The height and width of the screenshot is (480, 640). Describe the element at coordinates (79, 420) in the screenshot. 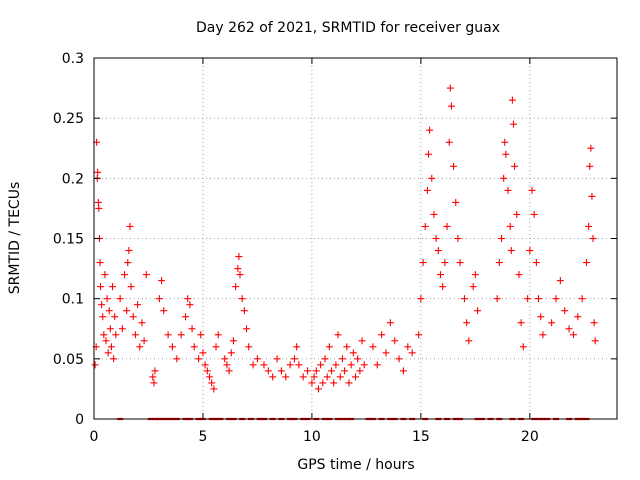

I see `y-tick-label: 0` at that location.